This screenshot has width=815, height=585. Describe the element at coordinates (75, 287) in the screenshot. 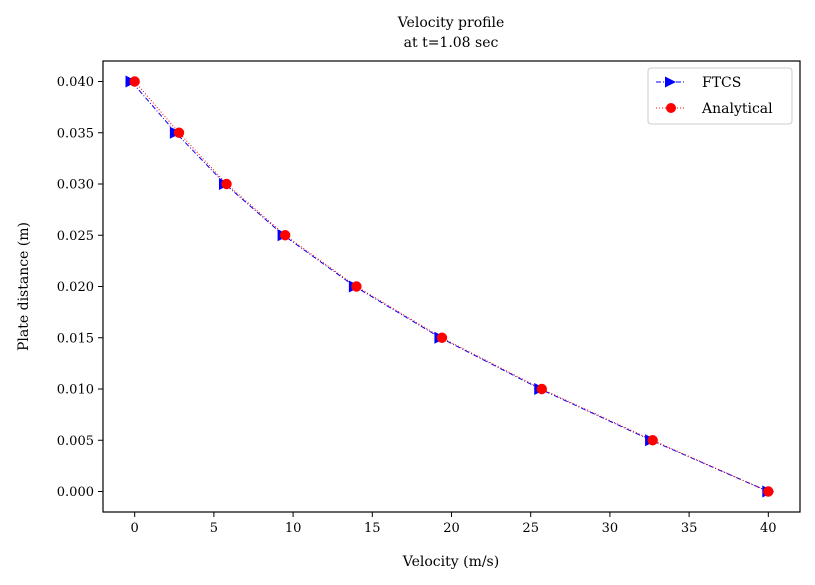

I see `y-tick-label: 0.020` at that location.